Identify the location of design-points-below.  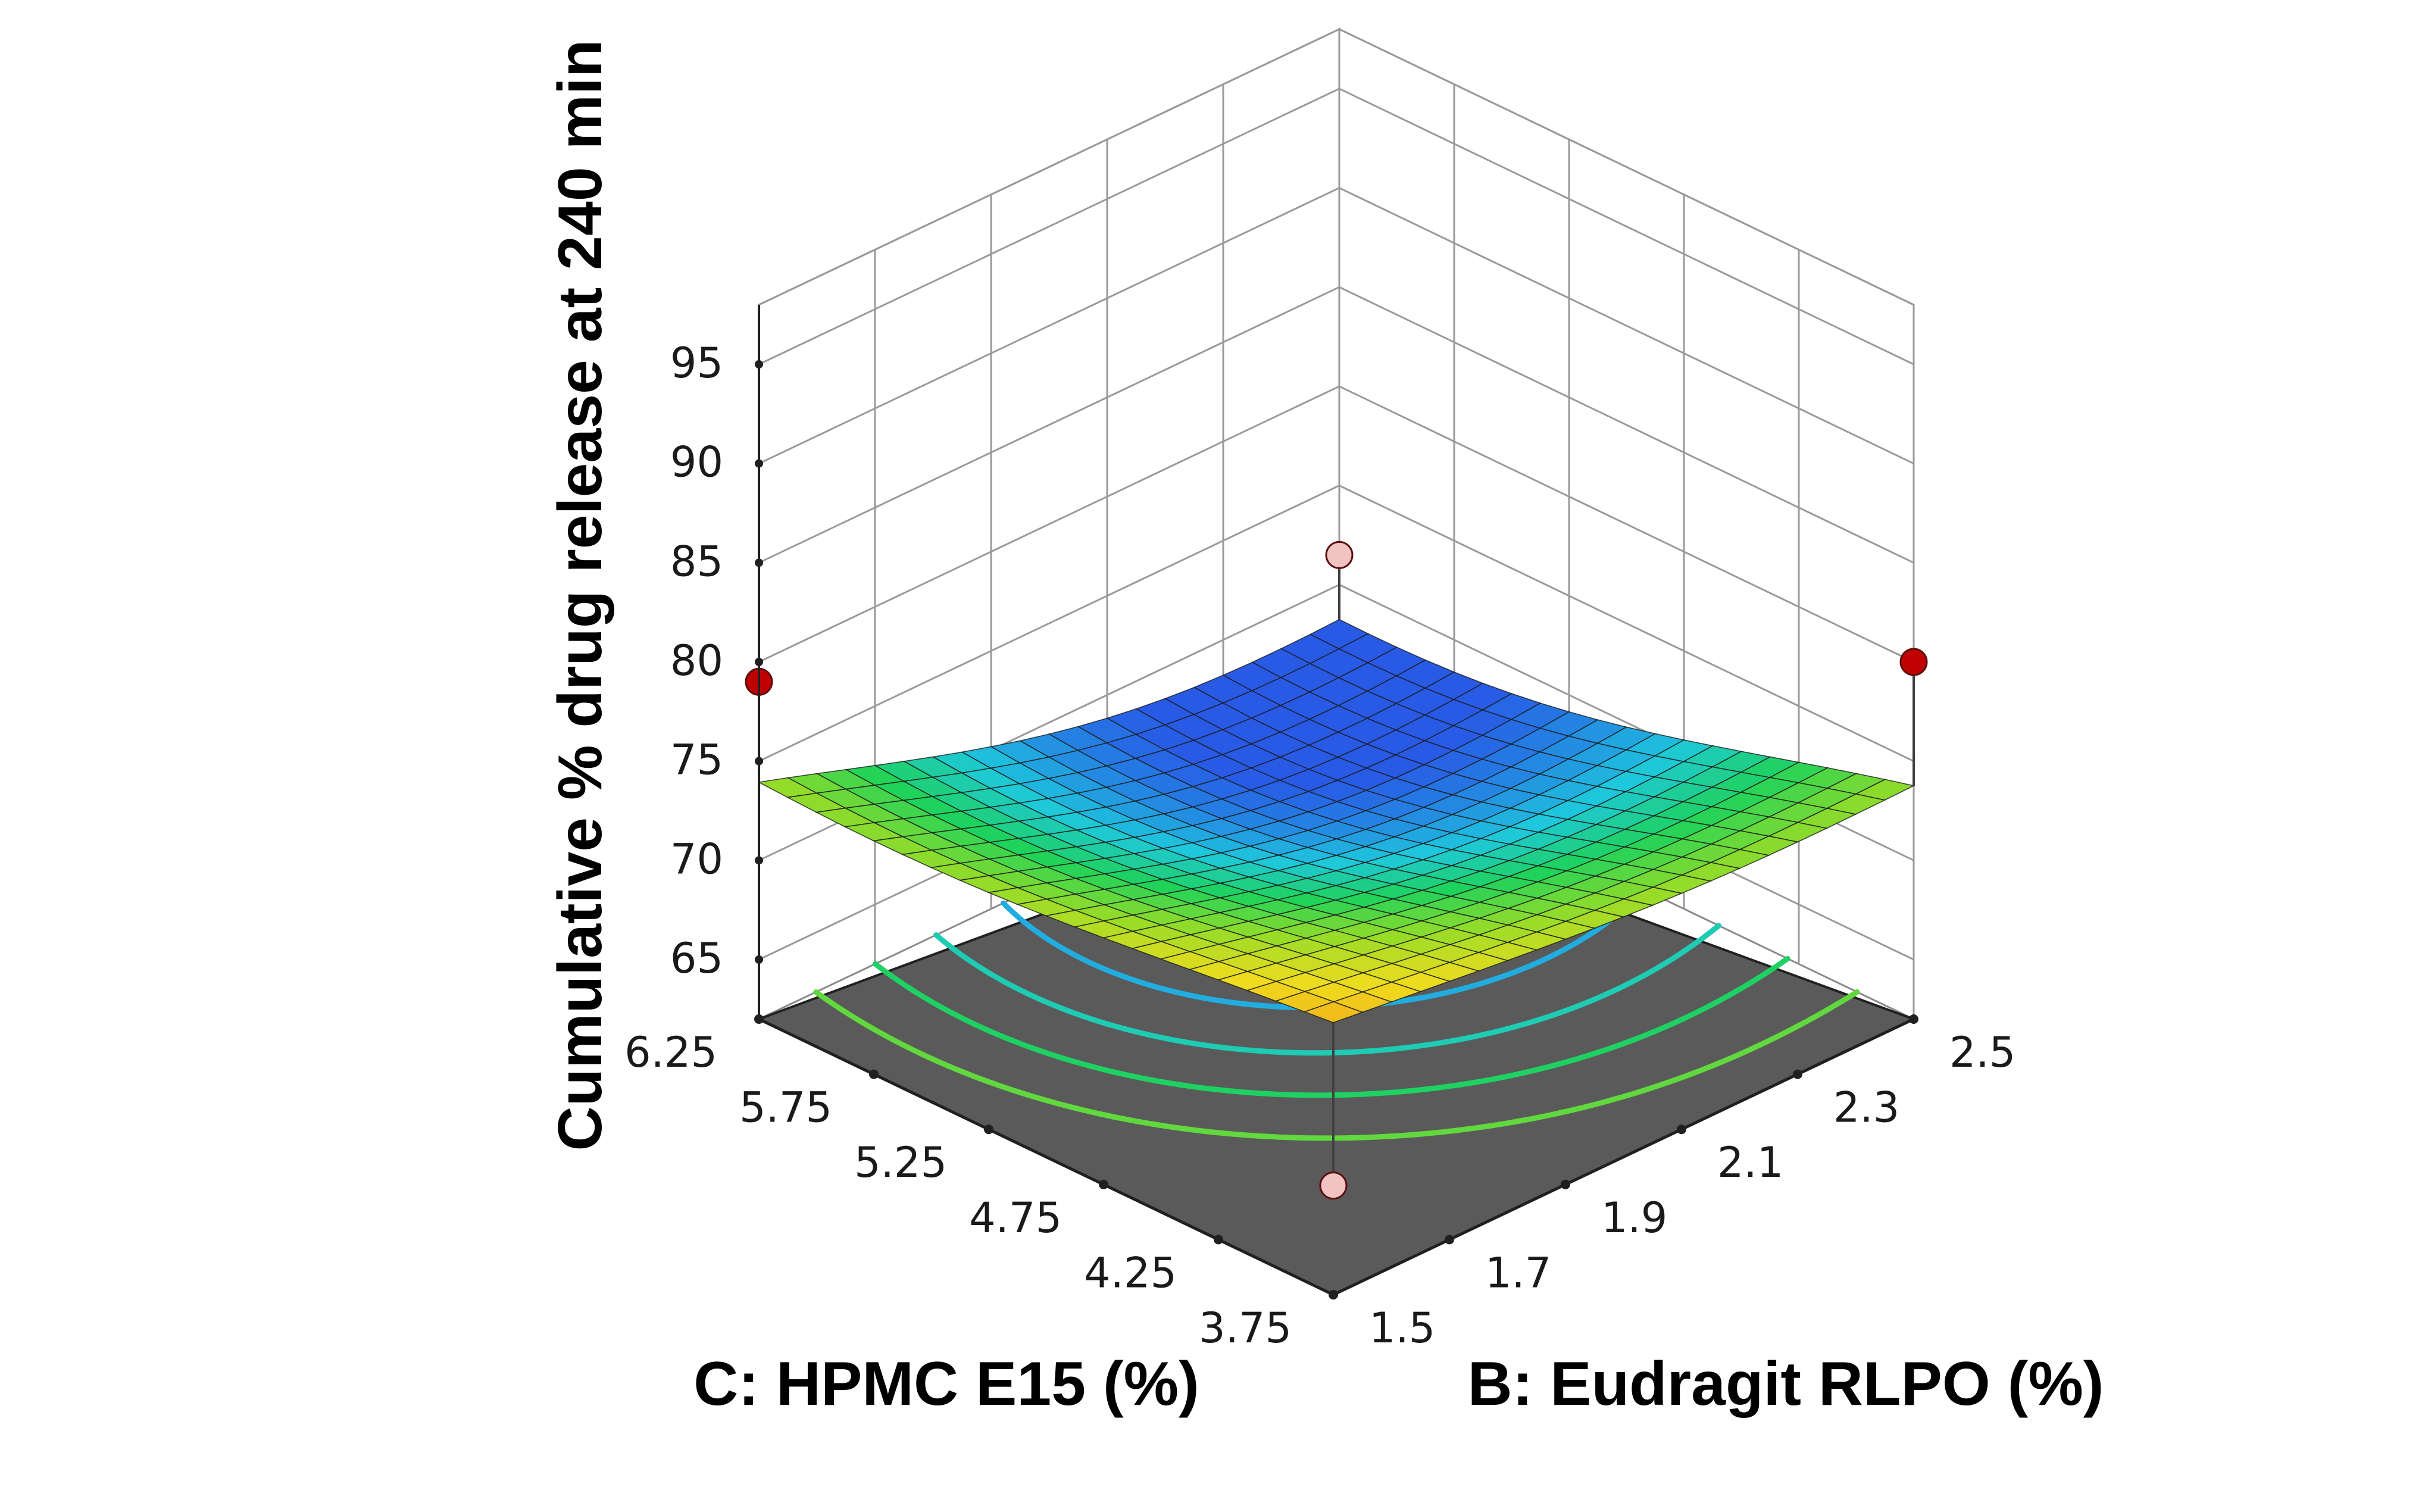
(1336, 870).